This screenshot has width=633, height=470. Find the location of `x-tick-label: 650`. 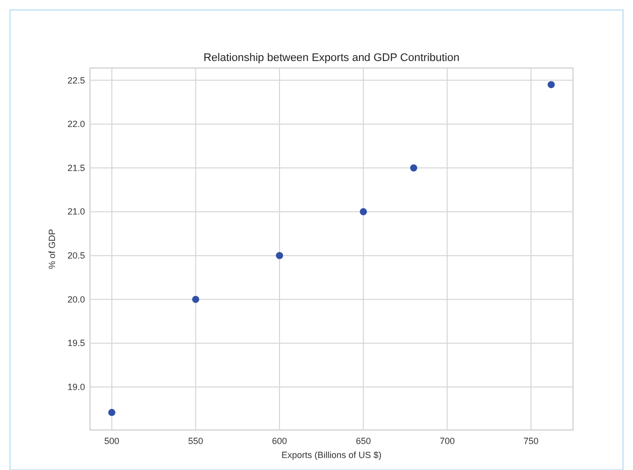

x-tick-label: 650 is located at coordinates (363, 441).